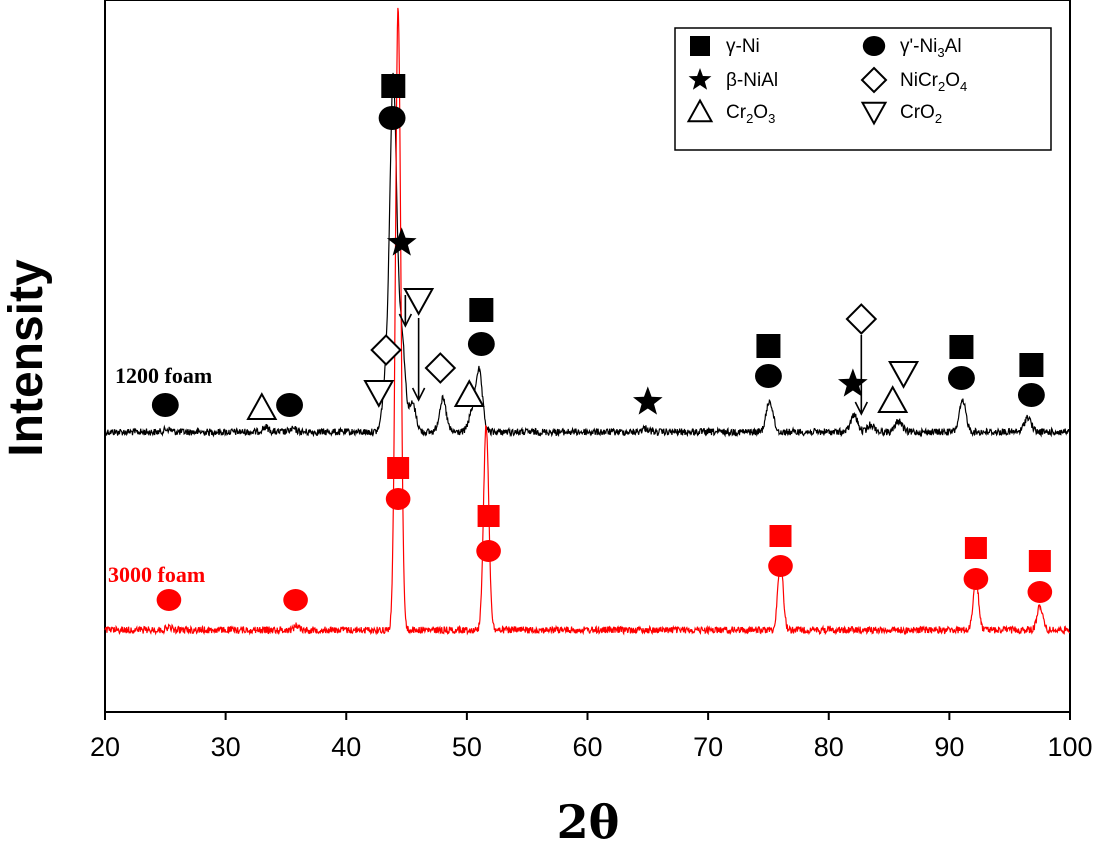  Describe the element at coordinates (401, 241) in the screenshot. I see `marker-0-7-star` at that location.